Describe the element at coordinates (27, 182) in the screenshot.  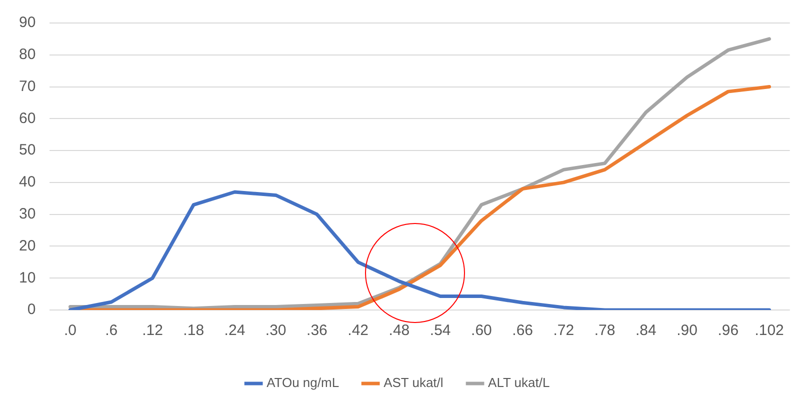
I see `y-tick-label: 40` at that location.